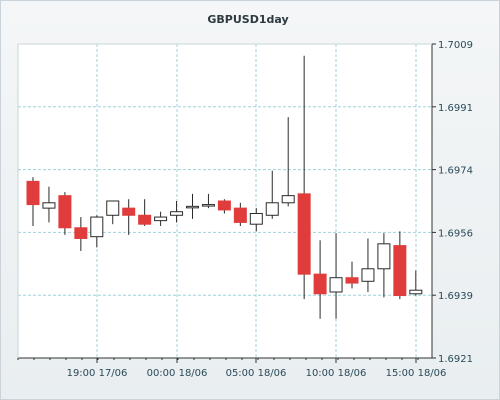  What do you see at coordinates (97, 373) in the screenshot?
I see `x-tick-label: 19:00 17/06` at bounding box center [97, 373].